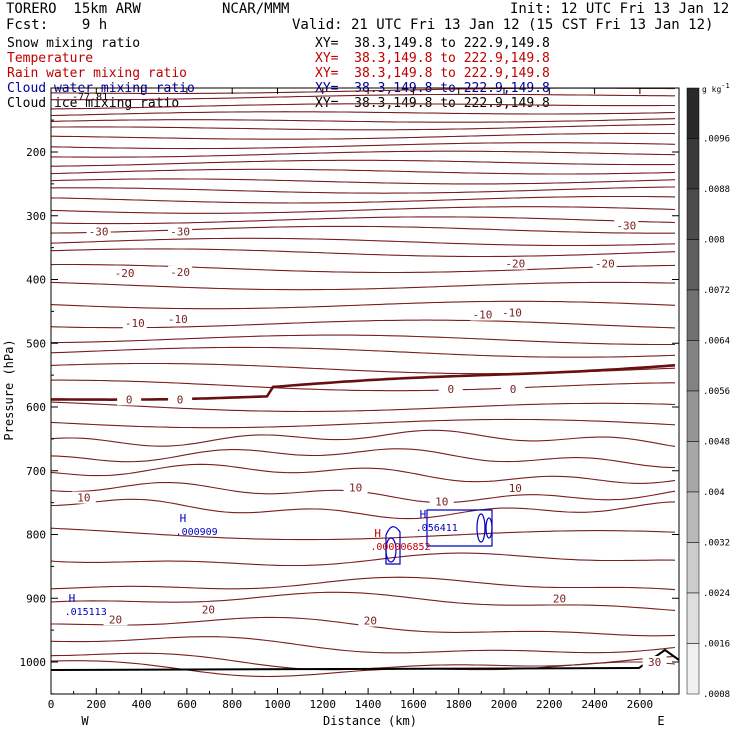 This screenshot has height=740, width=740. Describe the element at coordinates (73, 9) in the screenshot. I see `model-title: TORERO 15km ARW` at that location.